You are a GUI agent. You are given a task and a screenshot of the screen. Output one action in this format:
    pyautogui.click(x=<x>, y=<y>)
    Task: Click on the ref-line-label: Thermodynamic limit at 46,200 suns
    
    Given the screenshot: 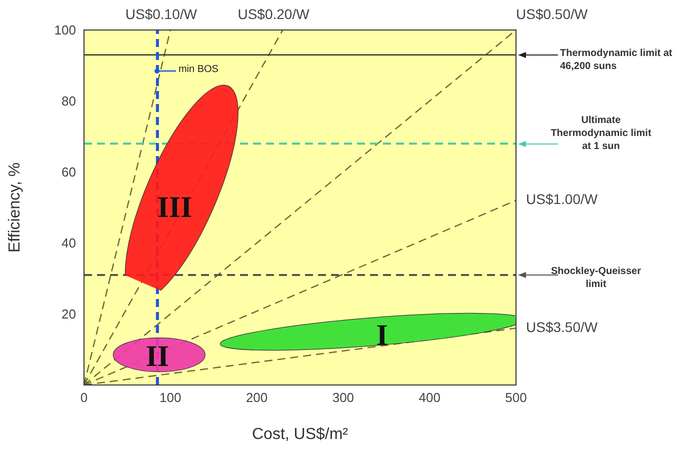 What is the action you would take?
    pyautogui.click(x=617, y=59)
    